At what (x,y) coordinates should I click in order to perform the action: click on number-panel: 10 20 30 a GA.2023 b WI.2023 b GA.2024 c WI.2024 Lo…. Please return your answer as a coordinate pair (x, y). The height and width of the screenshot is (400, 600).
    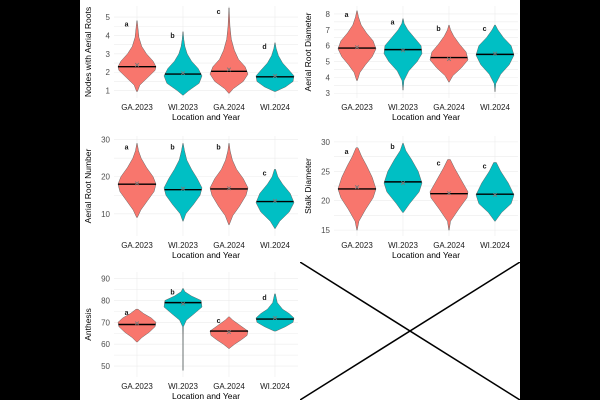
    Looking at the image, I should click on (190, 196).